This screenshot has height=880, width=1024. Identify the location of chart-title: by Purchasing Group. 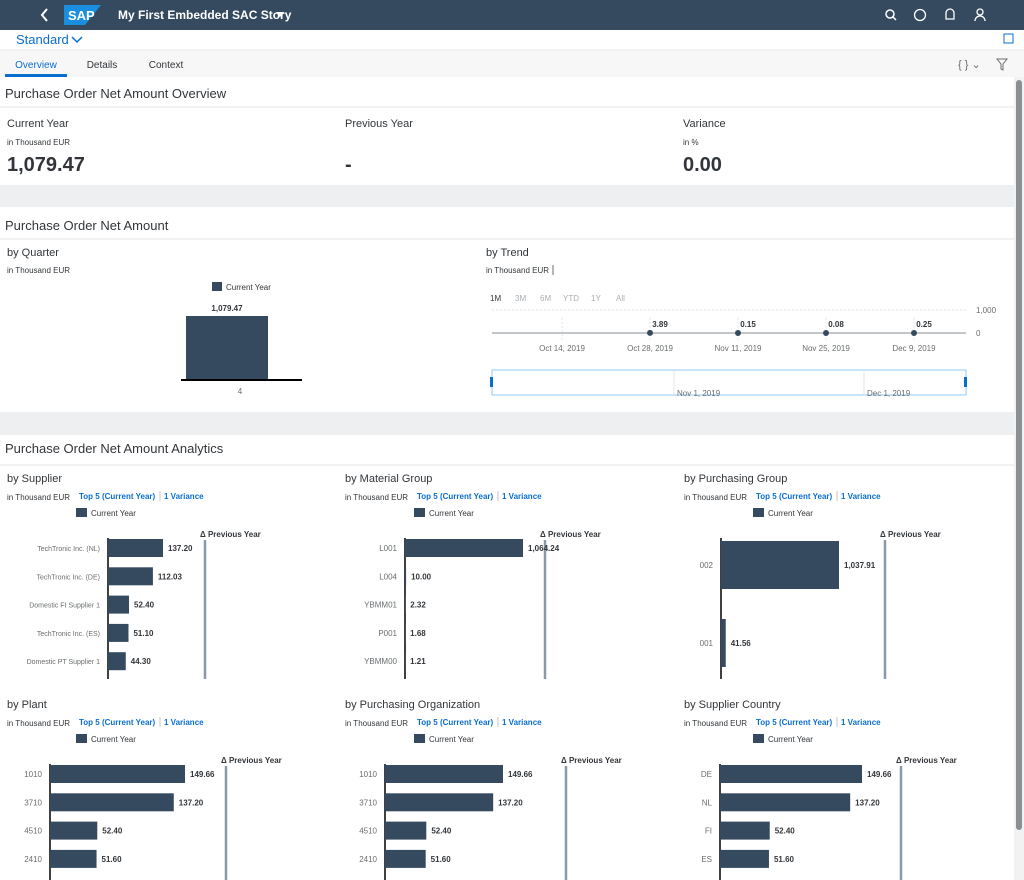
(735, 479).